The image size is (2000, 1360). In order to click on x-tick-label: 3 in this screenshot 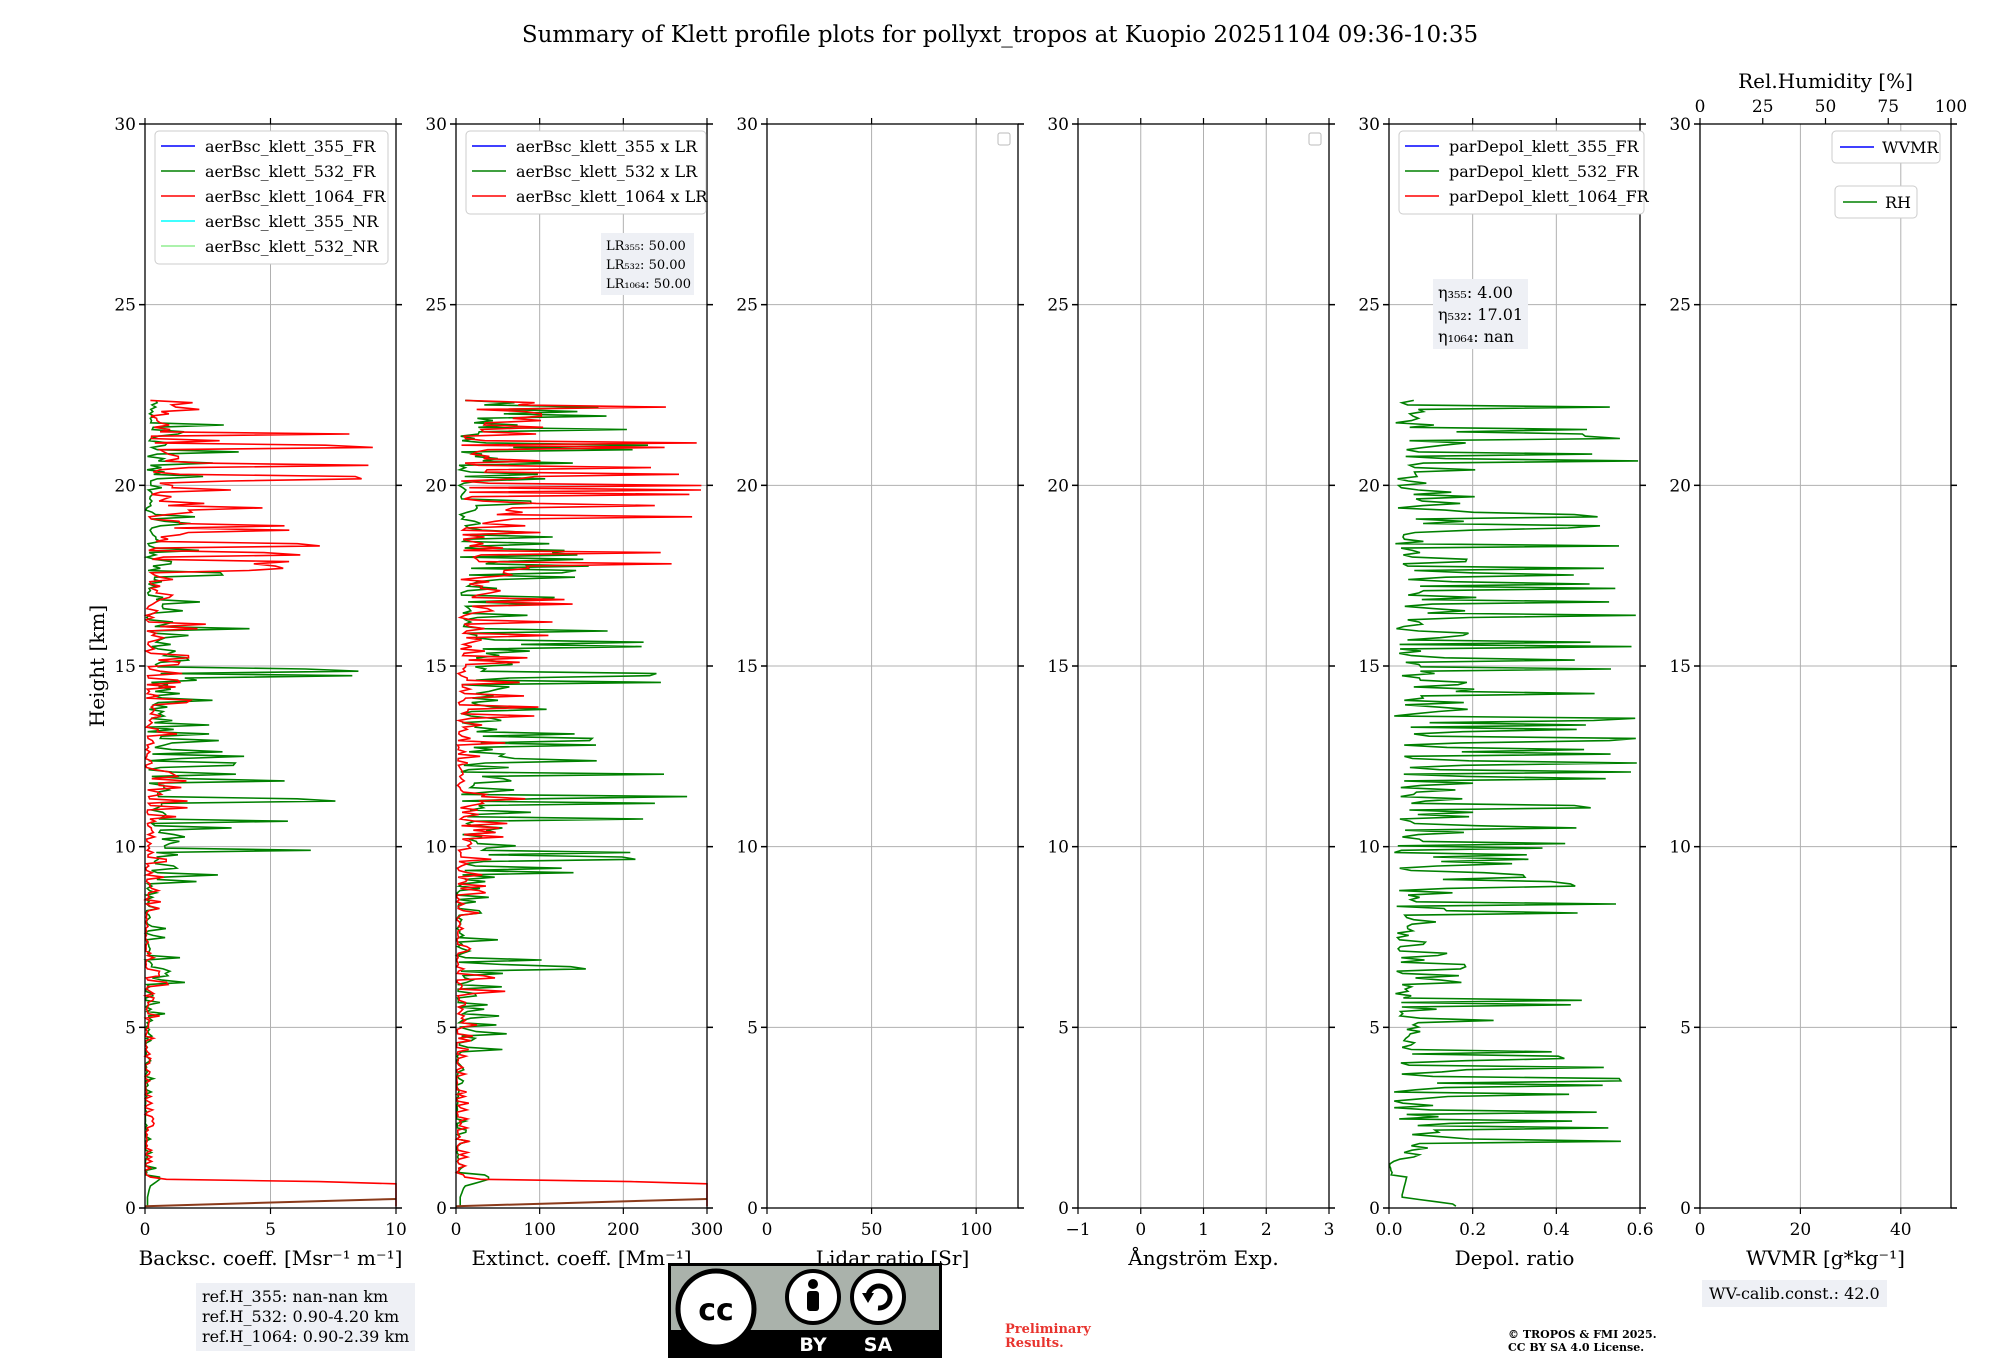, I will do `click(1329, 1230)`.